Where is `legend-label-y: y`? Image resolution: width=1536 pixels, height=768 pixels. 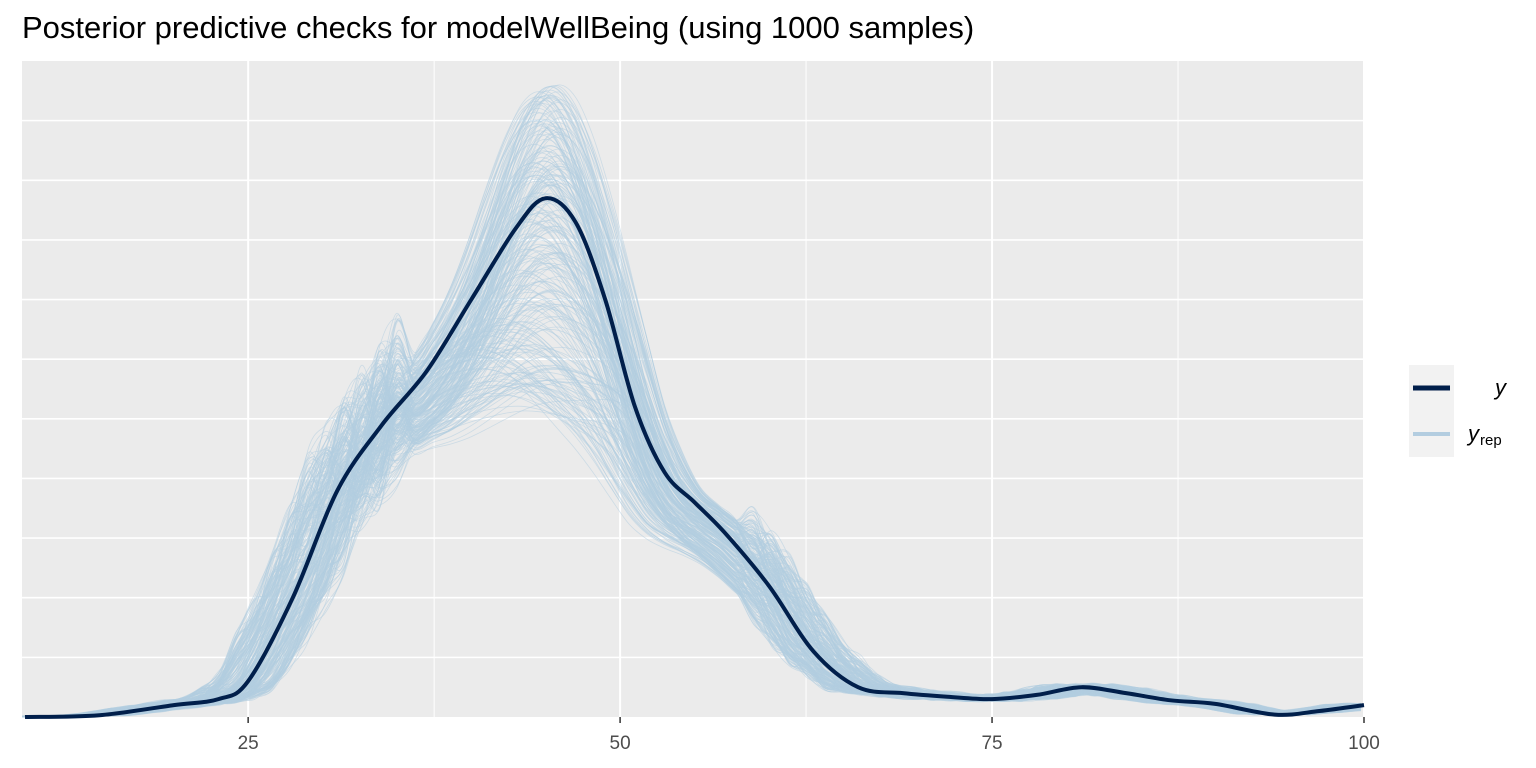
legend-label-y: y is located at coordinates (1500, 387).